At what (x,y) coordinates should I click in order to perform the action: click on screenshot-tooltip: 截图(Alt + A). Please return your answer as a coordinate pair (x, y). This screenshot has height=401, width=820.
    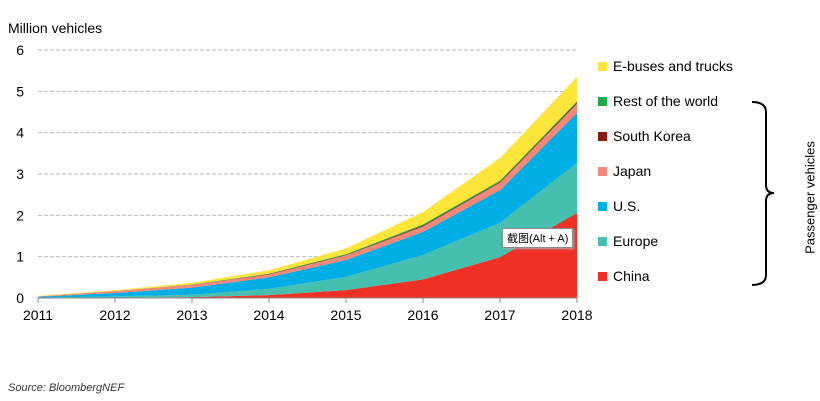
    Looking at the image, I should click on (538, 238).